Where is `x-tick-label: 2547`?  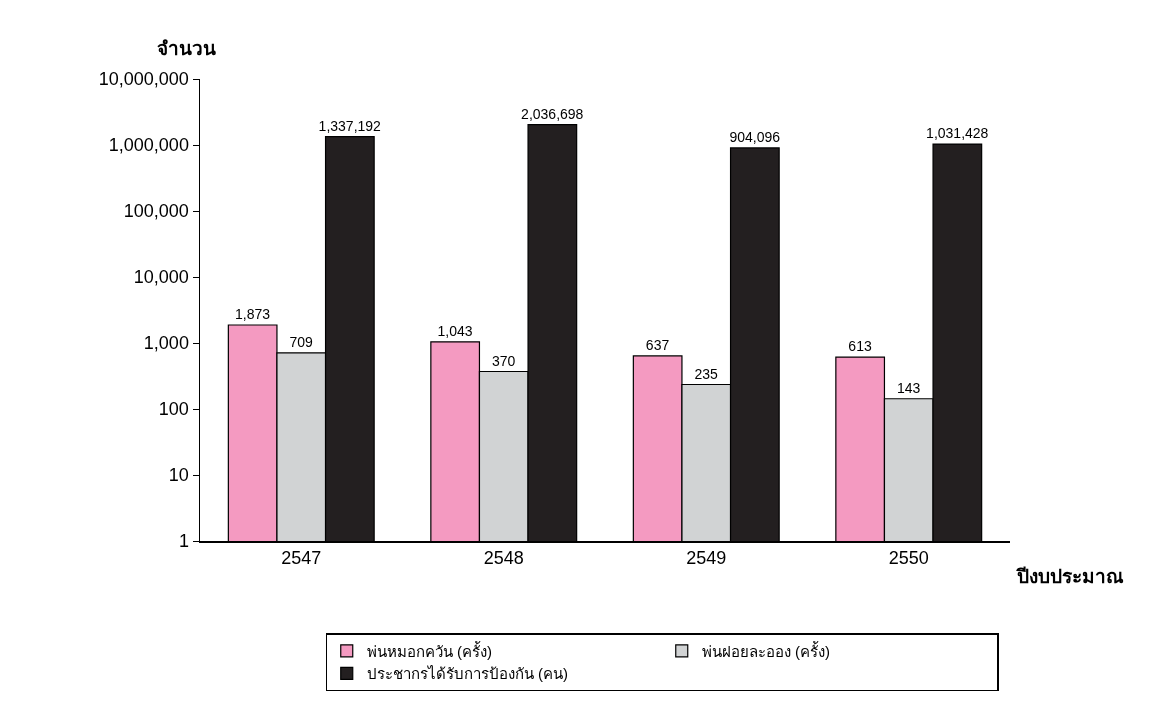
x-tick-label: 2547 is located at coordinates (301, 558).